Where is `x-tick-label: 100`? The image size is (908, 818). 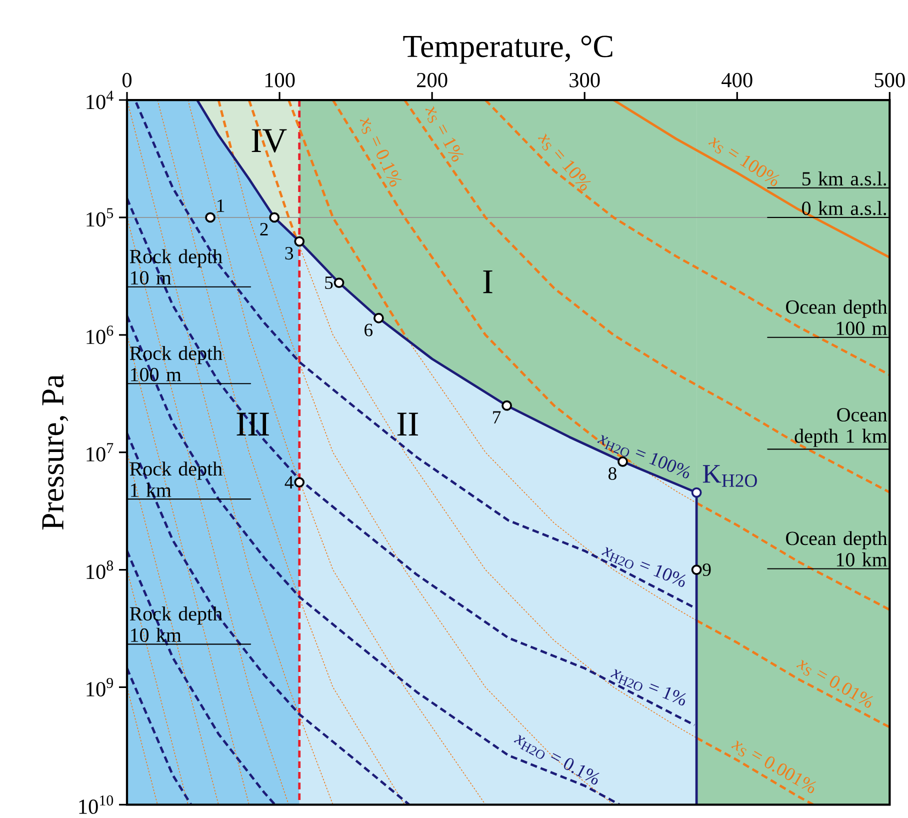
x-tick-label: 100 is located at coordinates (280, 80).